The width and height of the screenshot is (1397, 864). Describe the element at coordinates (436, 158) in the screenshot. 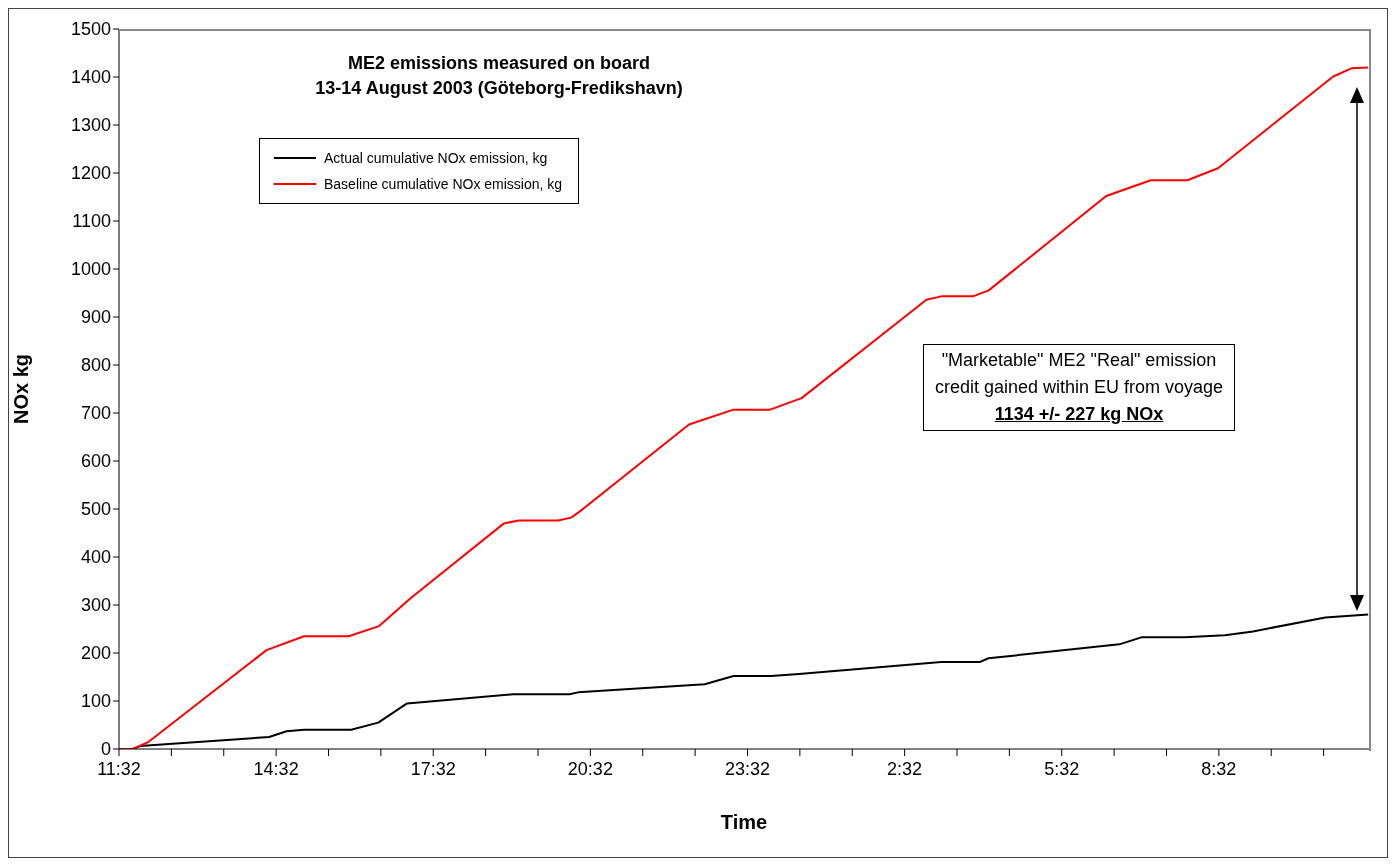

I see `legend-label: Actual cumulative NOx emission, kg` at that location.